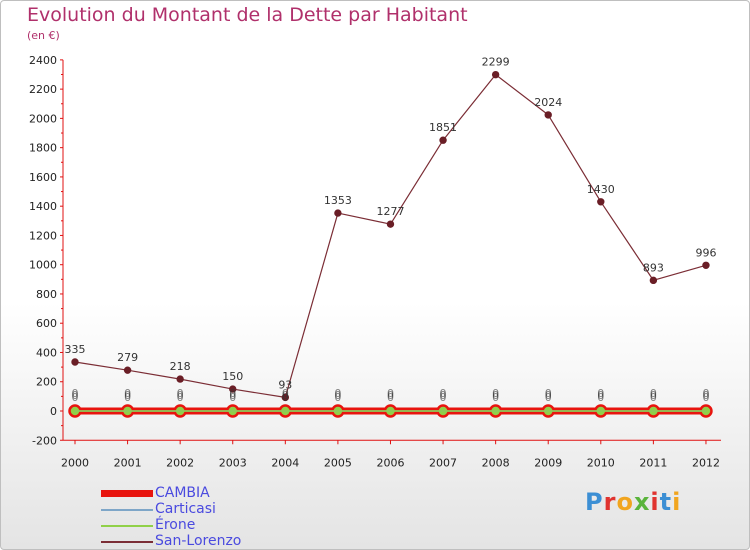 The height and width of the screenshot is (550, 750). Describe the element at coordinates (127, 526) in the screenshot. I see `legend-swatch-erone` at that location.